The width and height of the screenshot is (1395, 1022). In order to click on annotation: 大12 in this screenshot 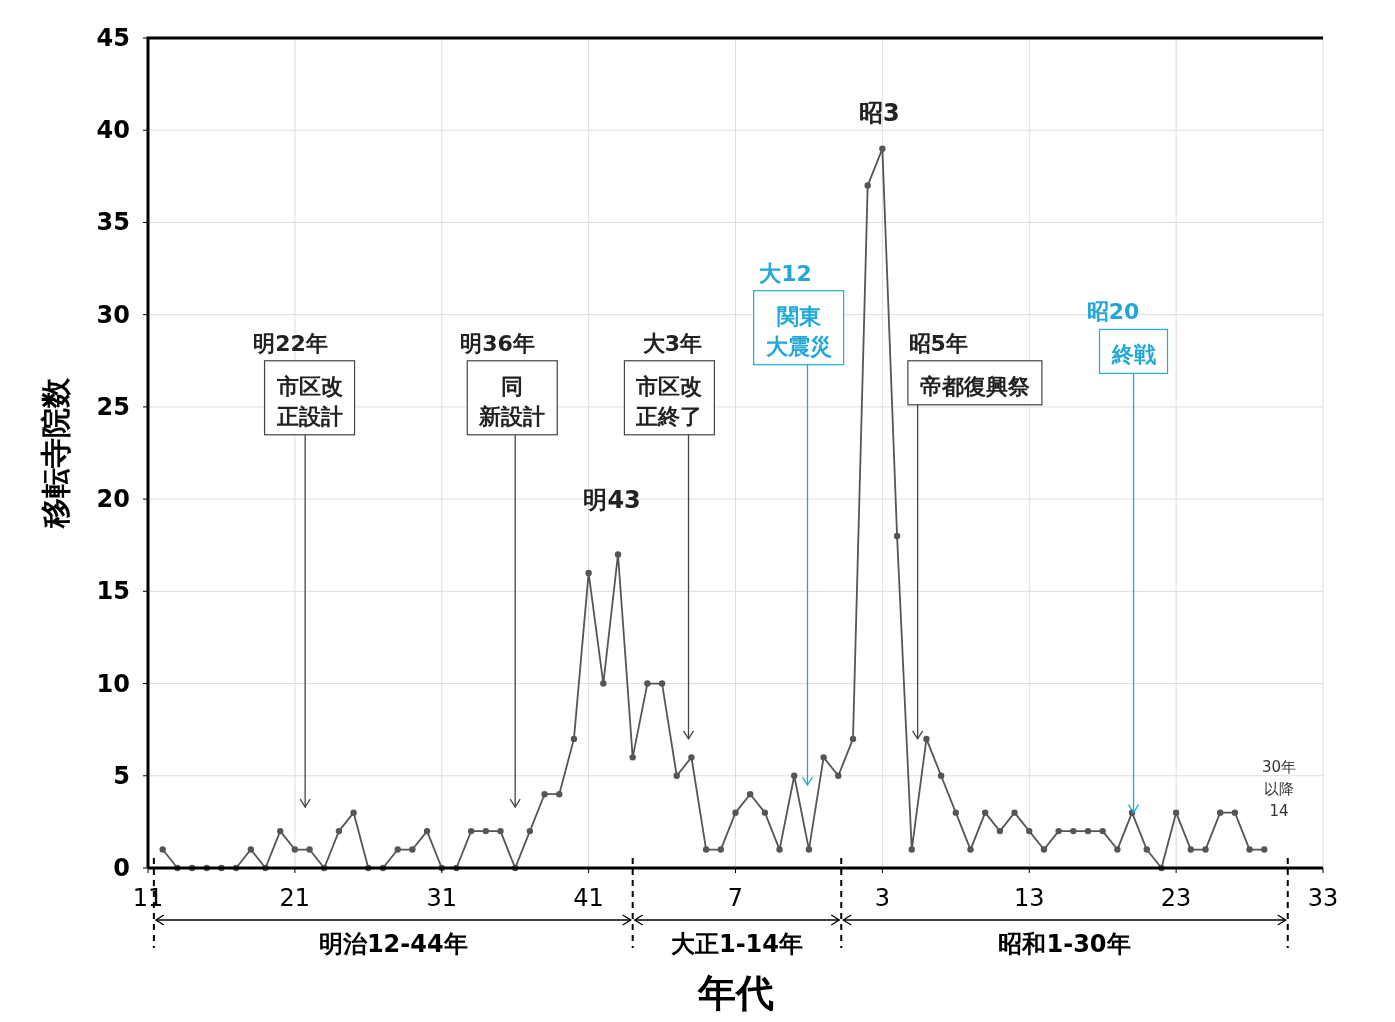, I will do `click(785, 273)`.